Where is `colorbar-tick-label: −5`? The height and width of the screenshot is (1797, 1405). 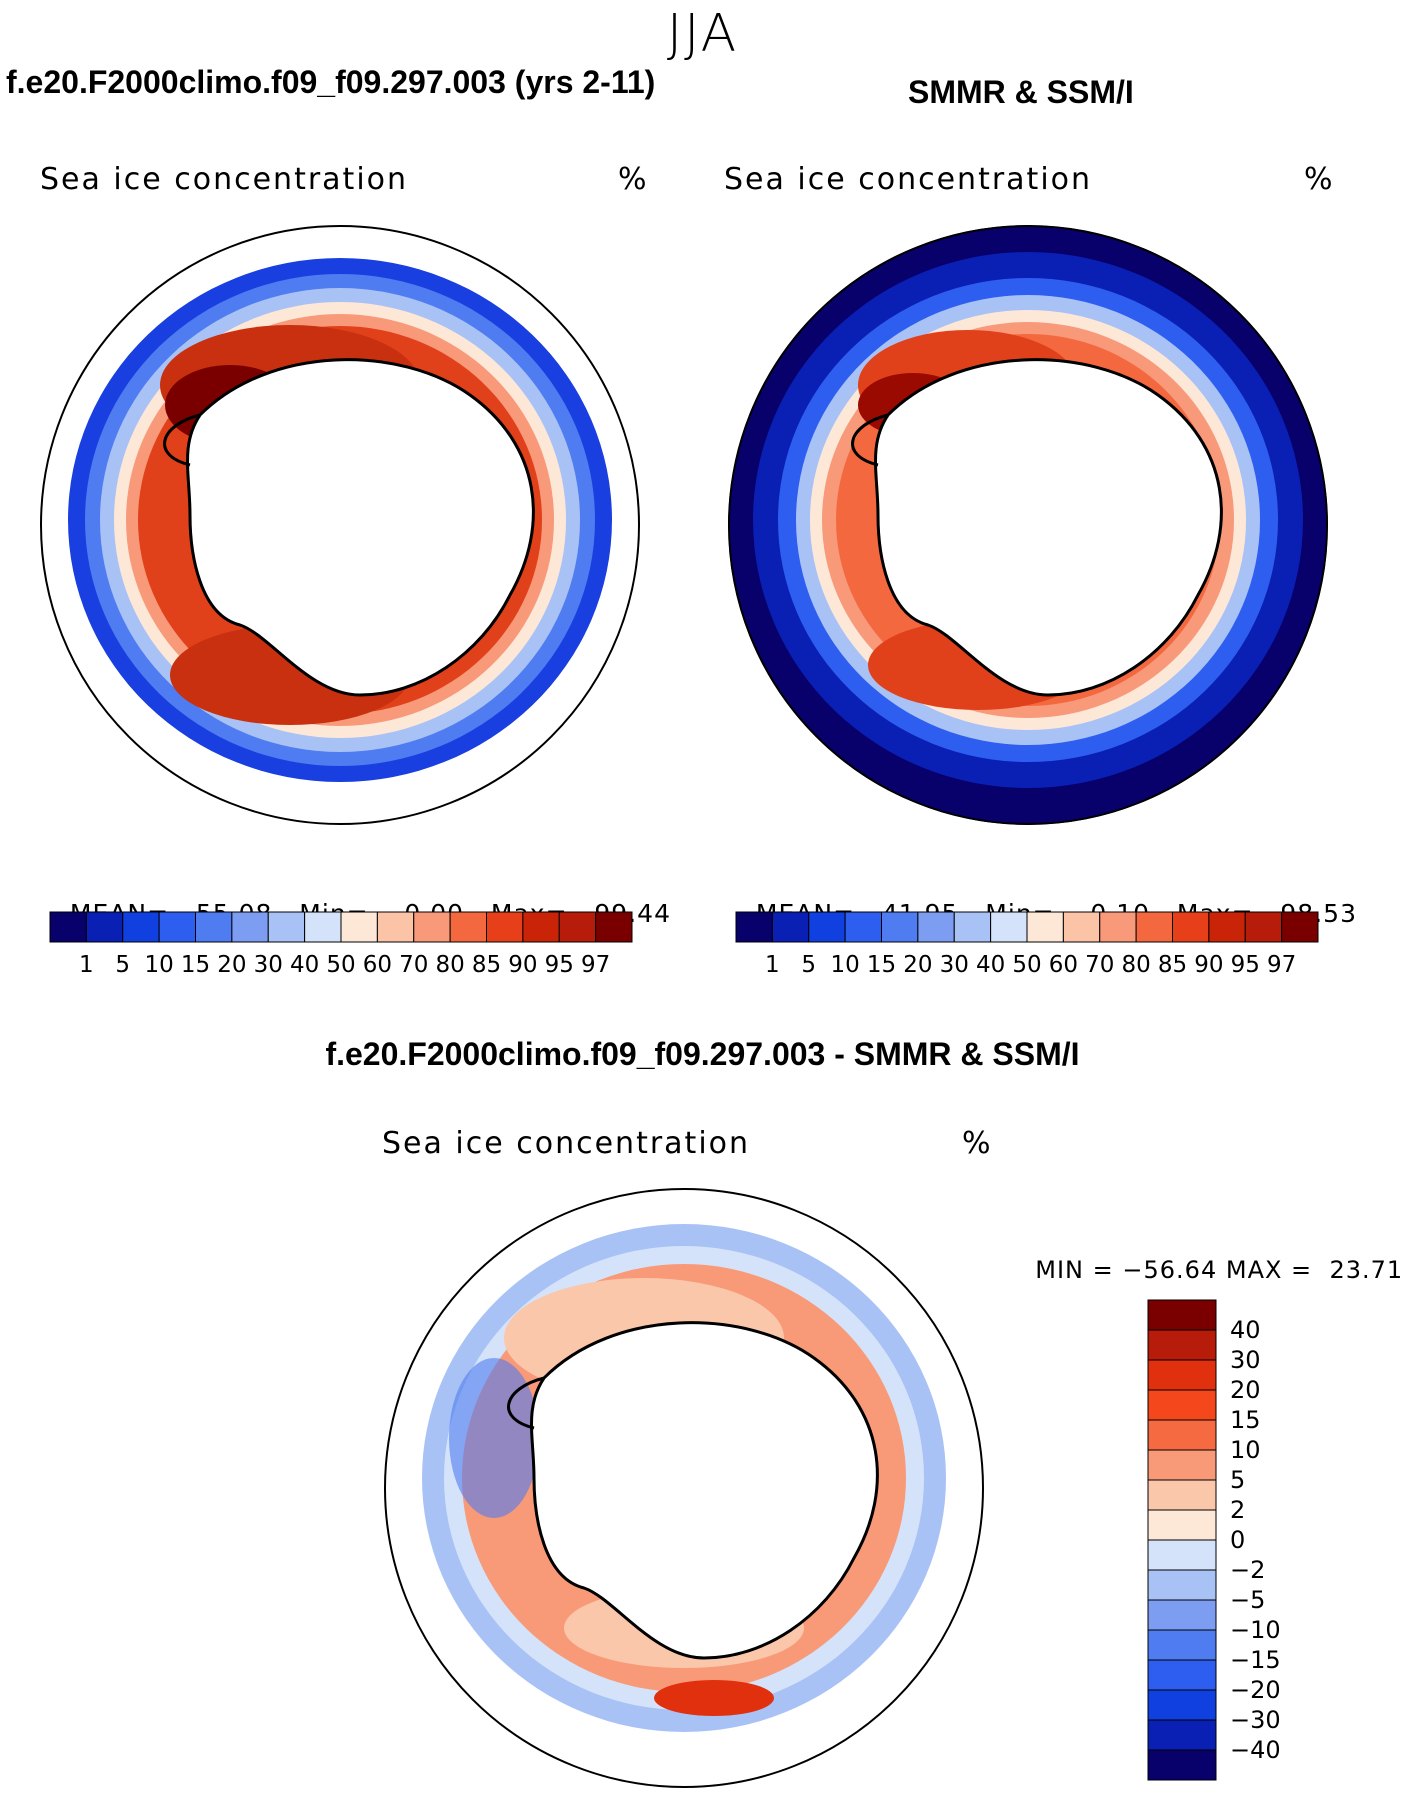 colorbar-tick-label: −5 is located at coordinates (1248, 1600).